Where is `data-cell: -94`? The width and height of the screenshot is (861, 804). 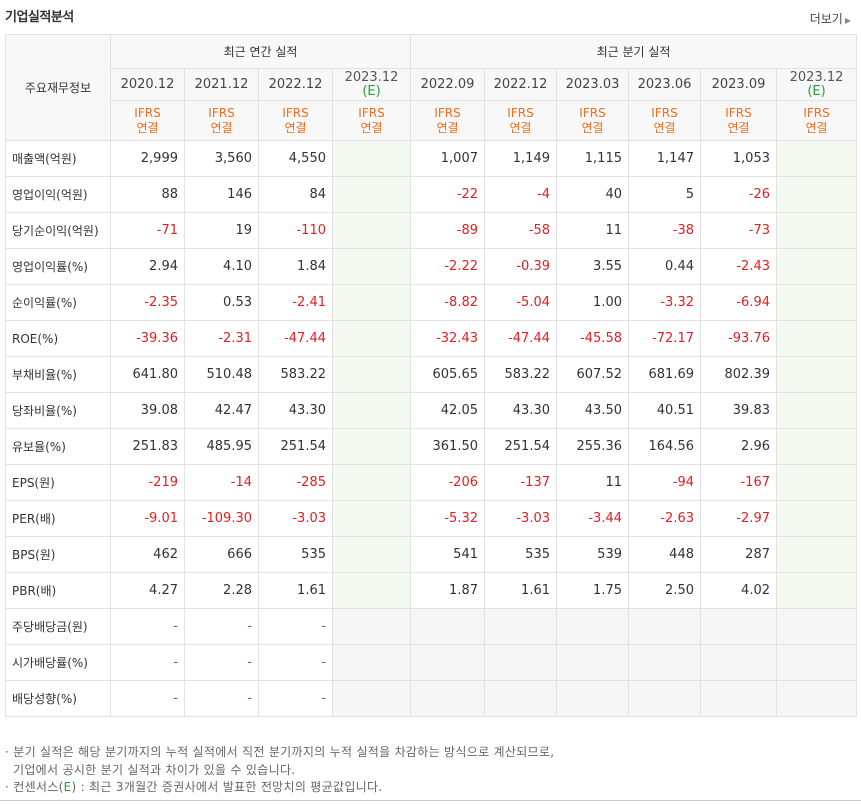 data-cell: -94 is located at coordinates (664, 482).